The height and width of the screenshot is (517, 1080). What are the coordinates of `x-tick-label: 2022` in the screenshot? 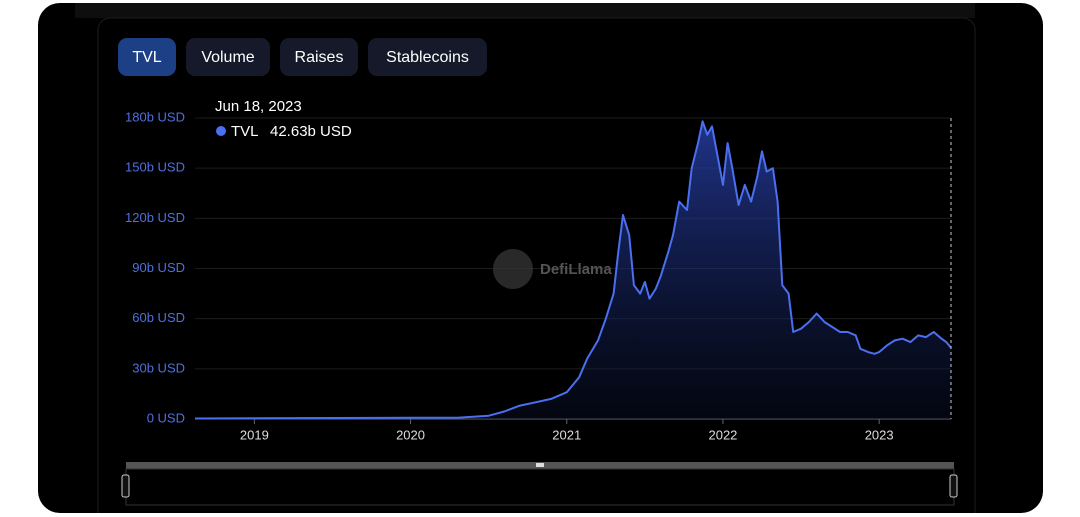 It's located at (722, 434).